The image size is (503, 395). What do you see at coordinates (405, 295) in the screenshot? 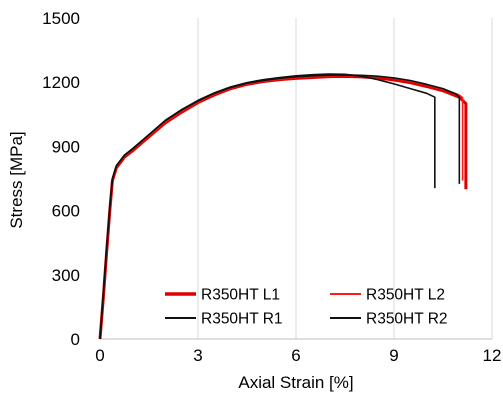
I see `legend-label: R350HT L2` at bounding box center [405, 295].